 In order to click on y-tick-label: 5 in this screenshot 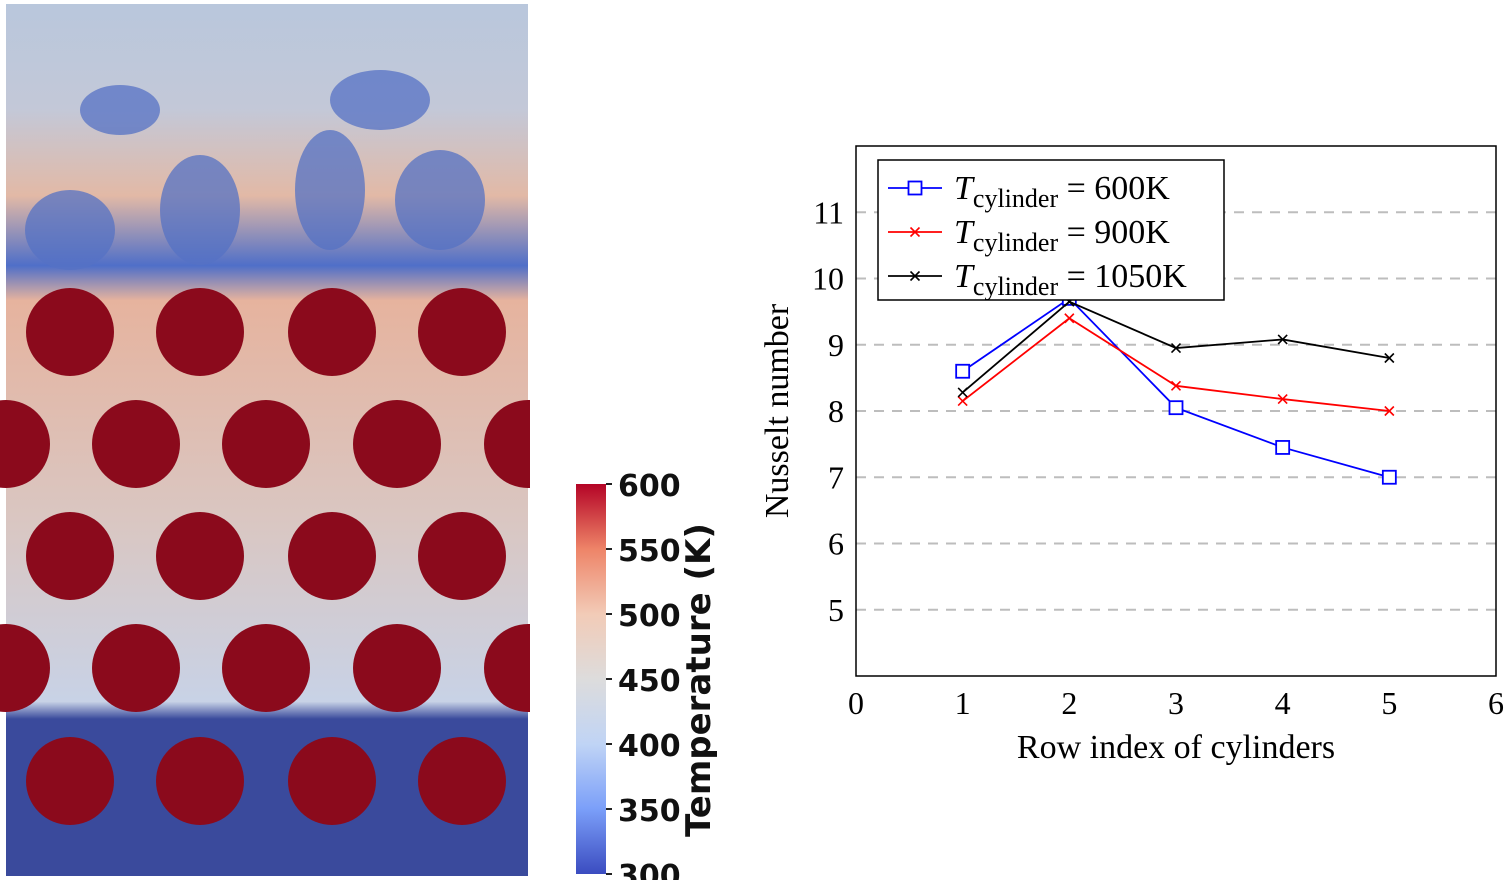, I will do `click(836, 610)`.